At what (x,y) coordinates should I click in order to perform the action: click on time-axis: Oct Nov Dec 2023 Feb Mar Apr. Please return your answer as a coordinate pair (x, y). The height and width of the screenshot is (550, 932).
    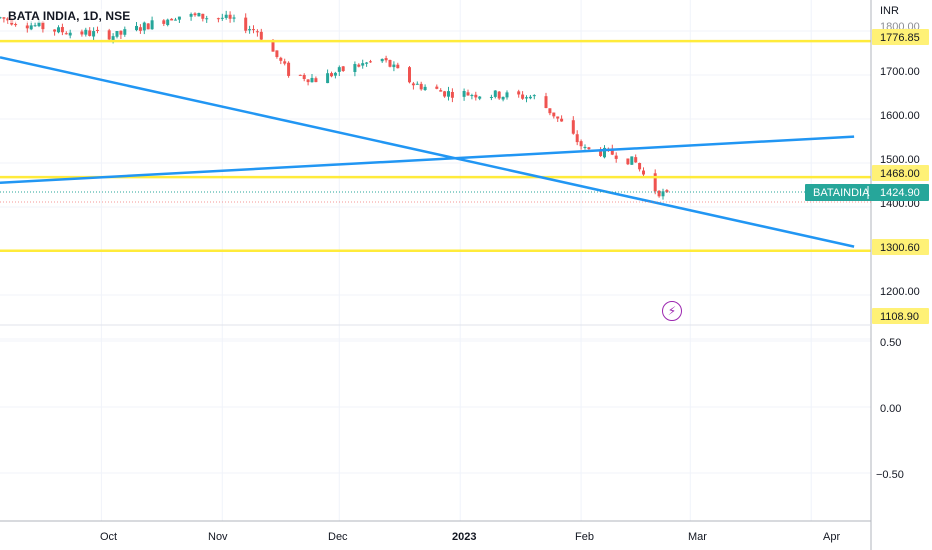
    Looking at the image, I should click on (470, 537).